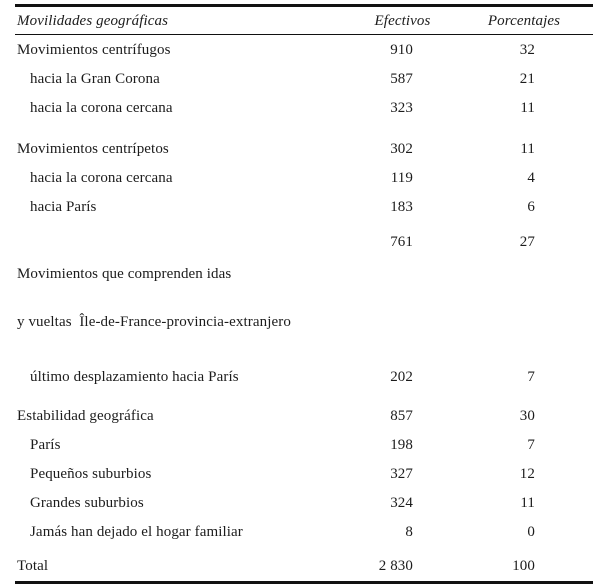 This screenshot has width=603, height=584. What do you see at coordinates (531, 177) in the screenshot?
I see `row-porcentajes-value: 4` at bounding box center [531, 177].